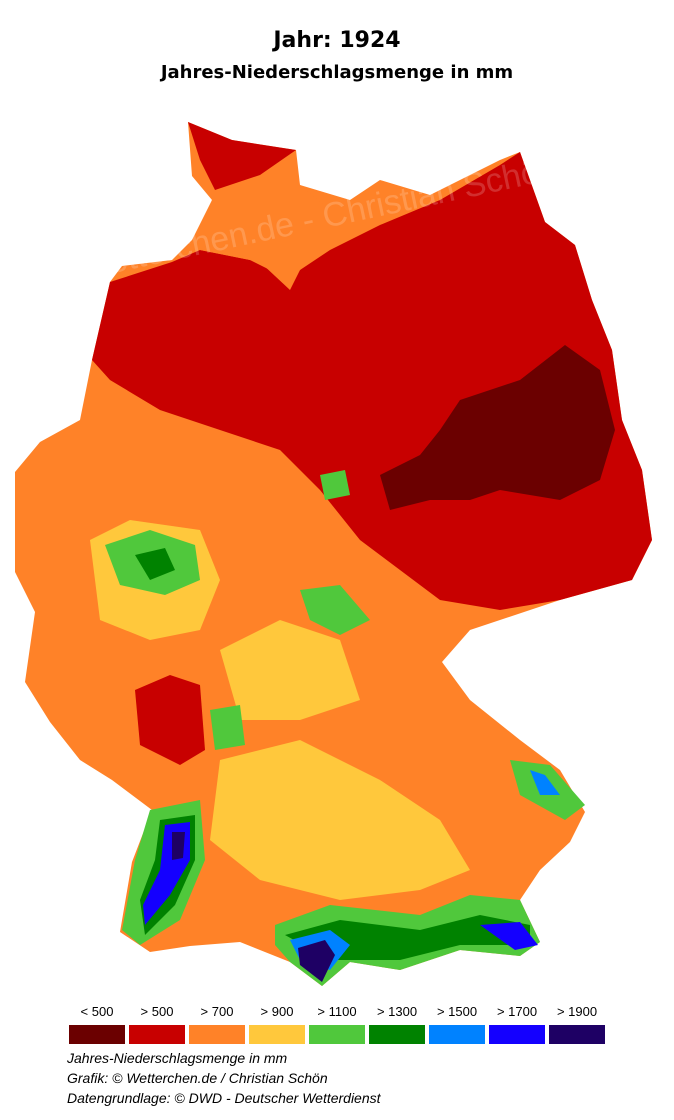 This screenshot has height=1120, width=674. What do you see at coordinates (340, 820) in the screenshot?
I see `region-yellow-south` at bounding box center [340, 820].